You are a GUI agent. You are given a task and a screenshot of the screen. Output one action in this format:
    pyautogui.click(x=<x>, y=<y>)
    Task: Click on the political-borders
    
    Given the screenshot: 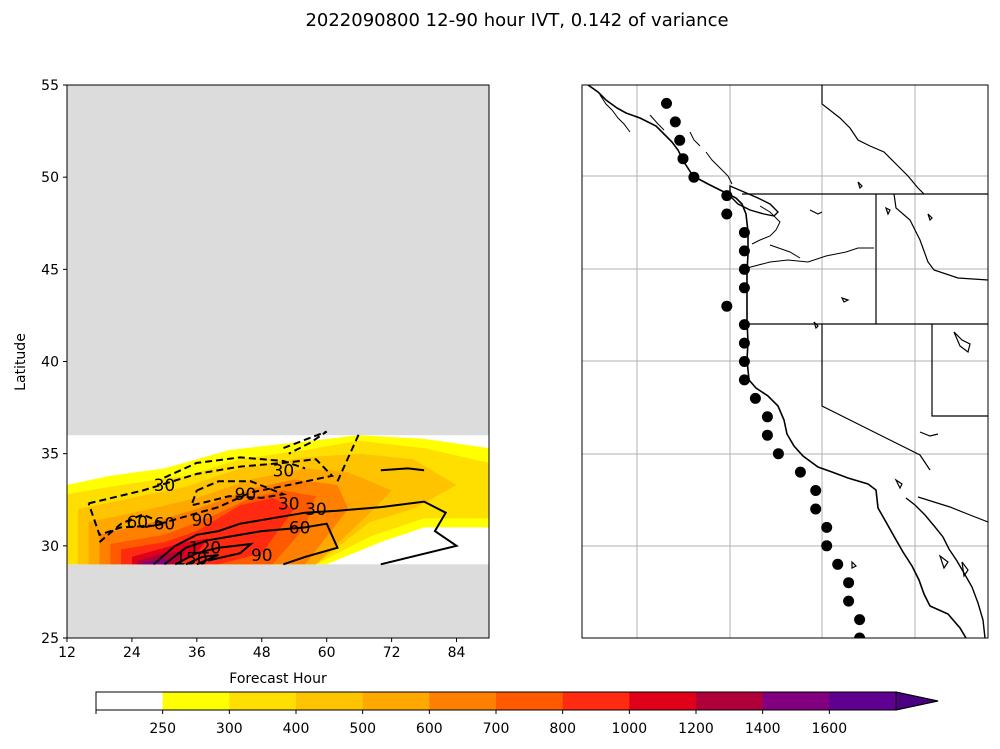 What is the action you would take?
    pyautogui.click(x=865, y=304)
    